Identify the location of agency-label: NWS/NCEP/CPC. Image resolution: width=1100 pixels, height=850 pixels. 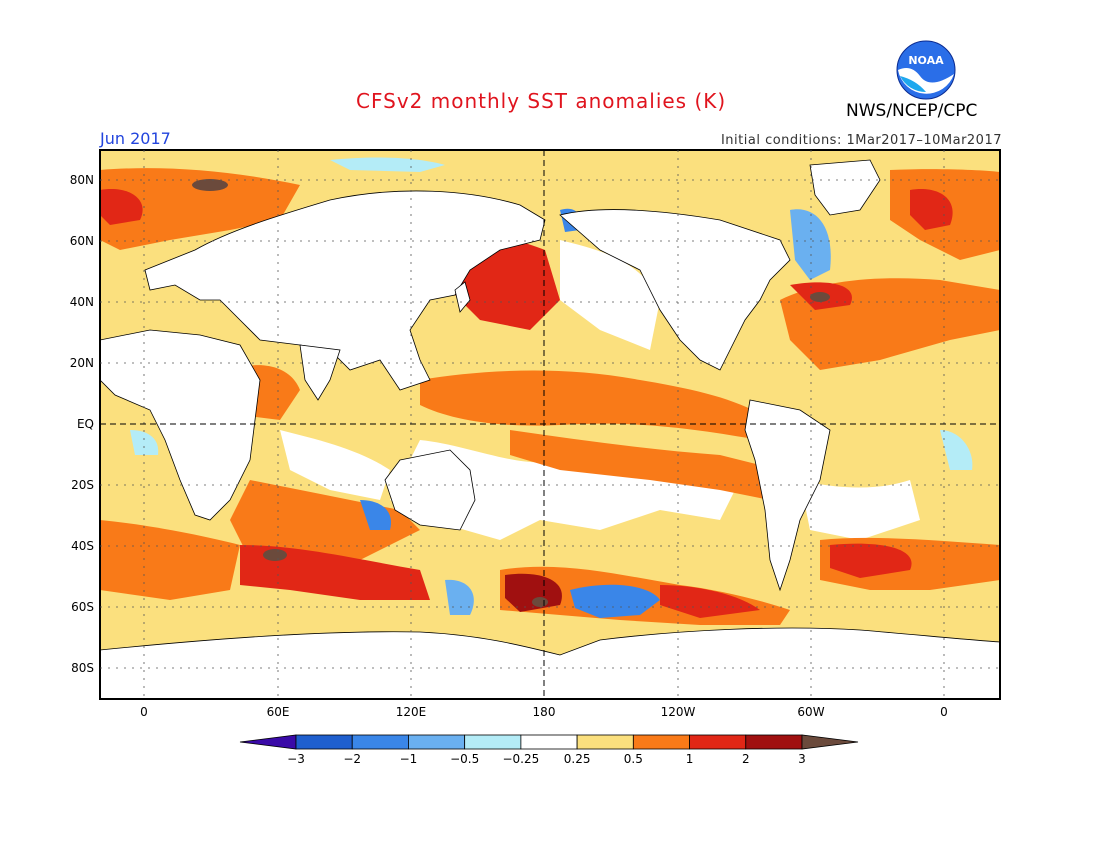
(912, 111).